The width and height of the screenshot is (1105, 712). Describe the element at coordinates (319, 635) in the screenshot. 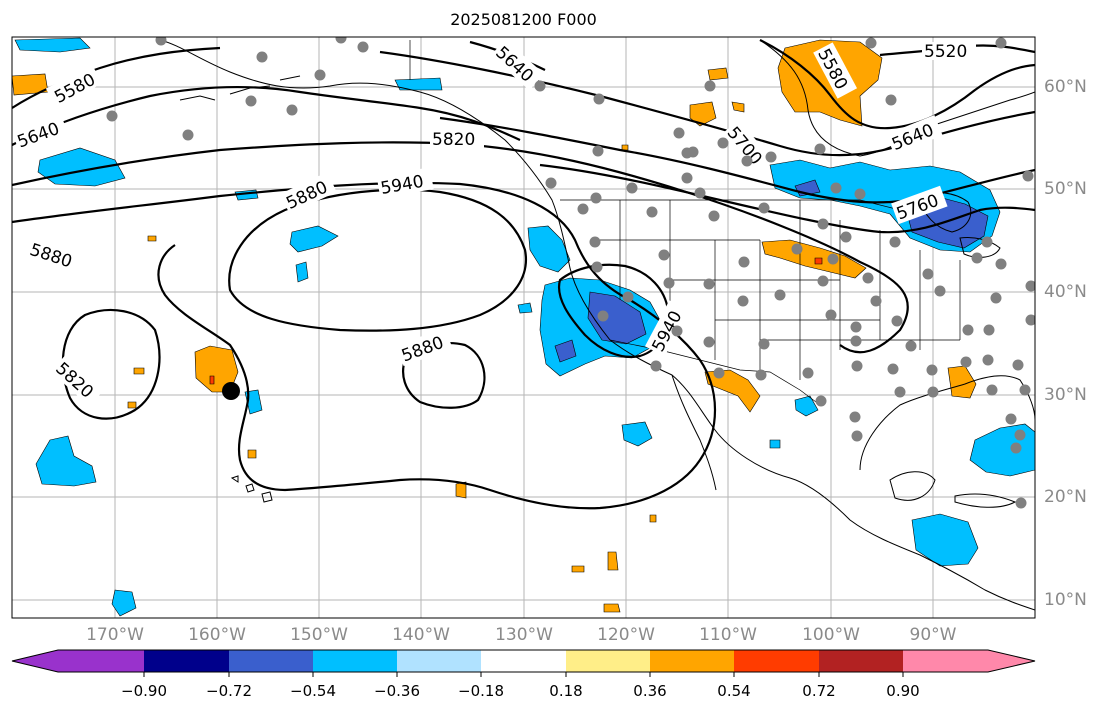

I see `lon-label: 150°W` at that location.